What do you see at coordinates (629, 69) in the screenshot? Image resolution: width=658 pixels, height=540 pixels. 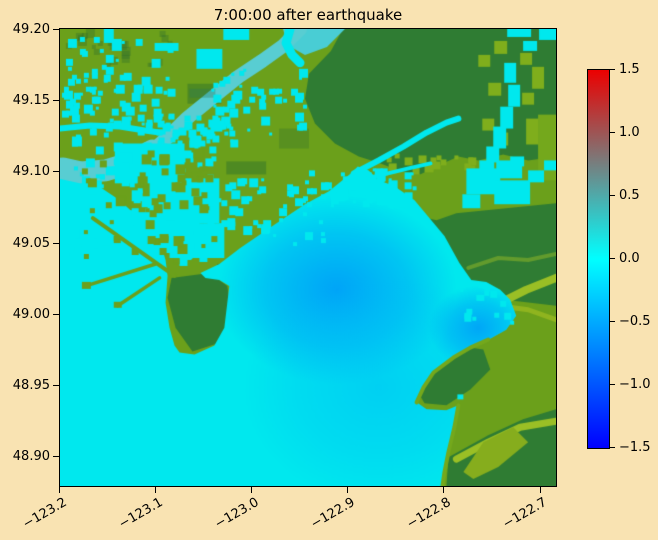 I see `colorbar-tick-label: 1.5` at bounding box center [629, 69].